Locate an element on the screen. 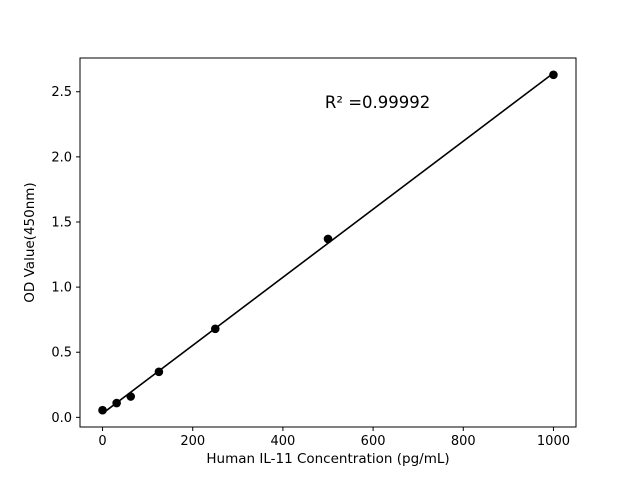  x-tick-label: 600 is located at coordinates (373, 441).